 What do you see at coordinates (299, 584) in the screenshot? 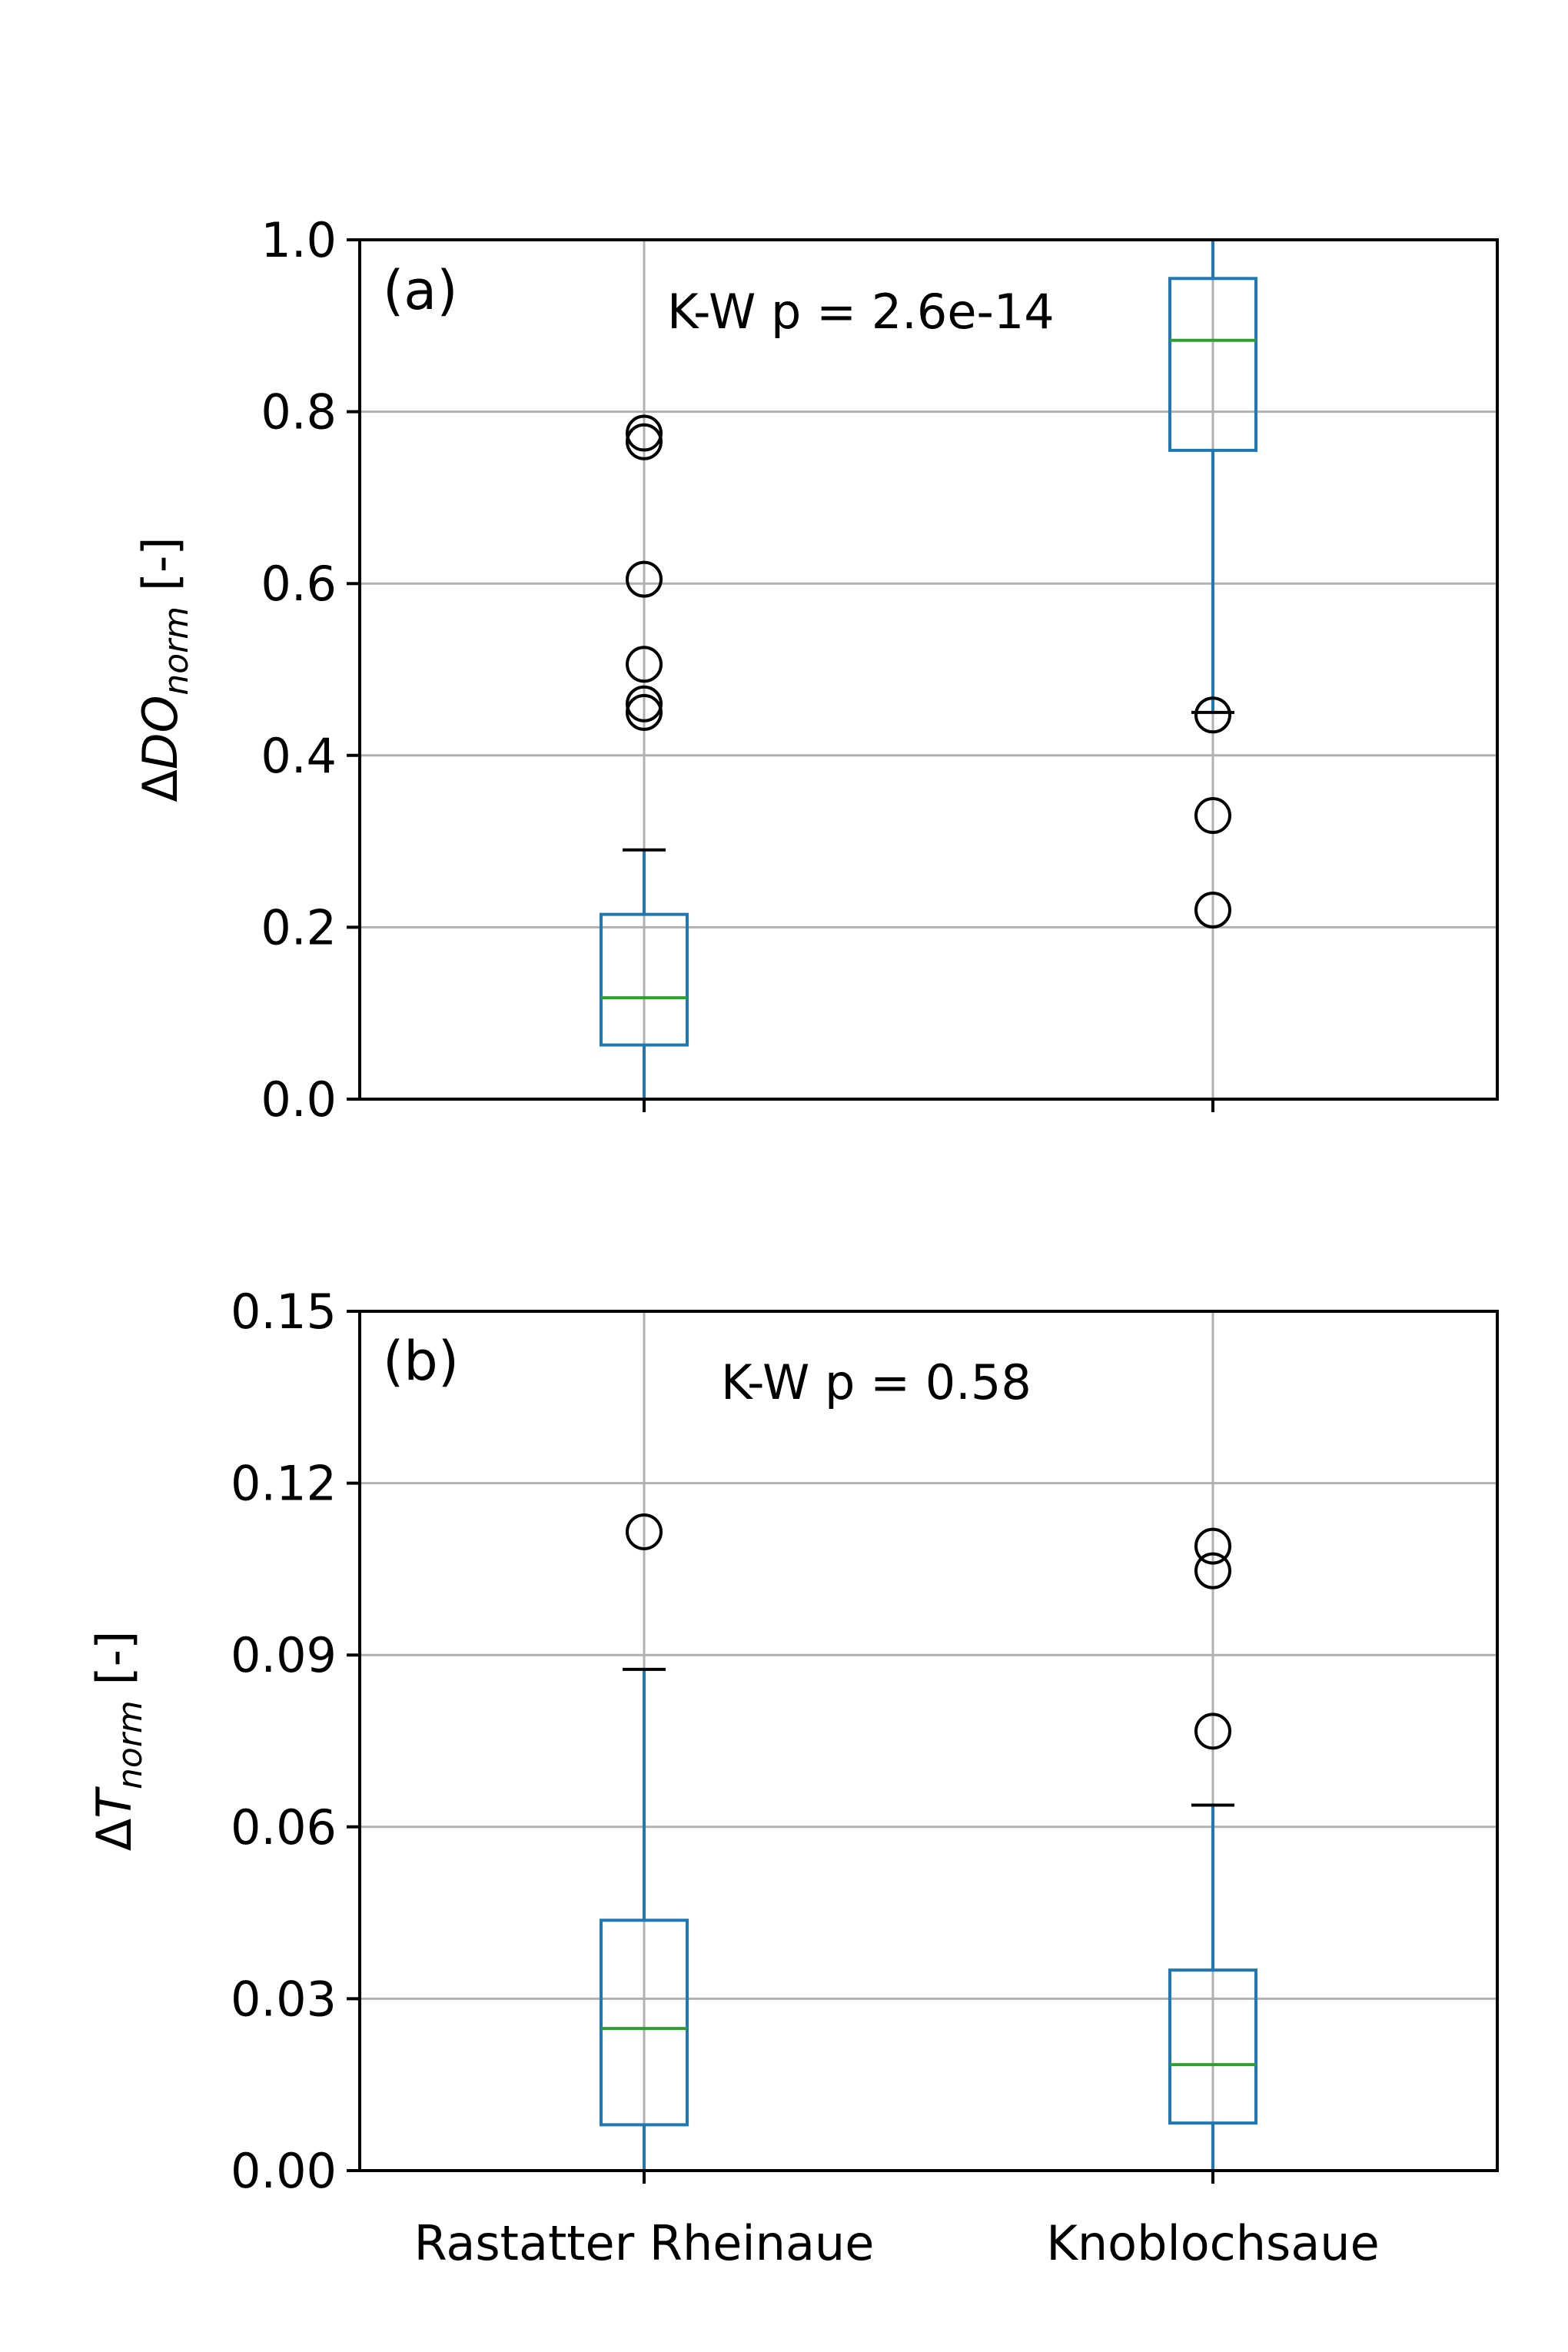
I see `y-tick-label: 0.6` at bounding box center [299, 584].